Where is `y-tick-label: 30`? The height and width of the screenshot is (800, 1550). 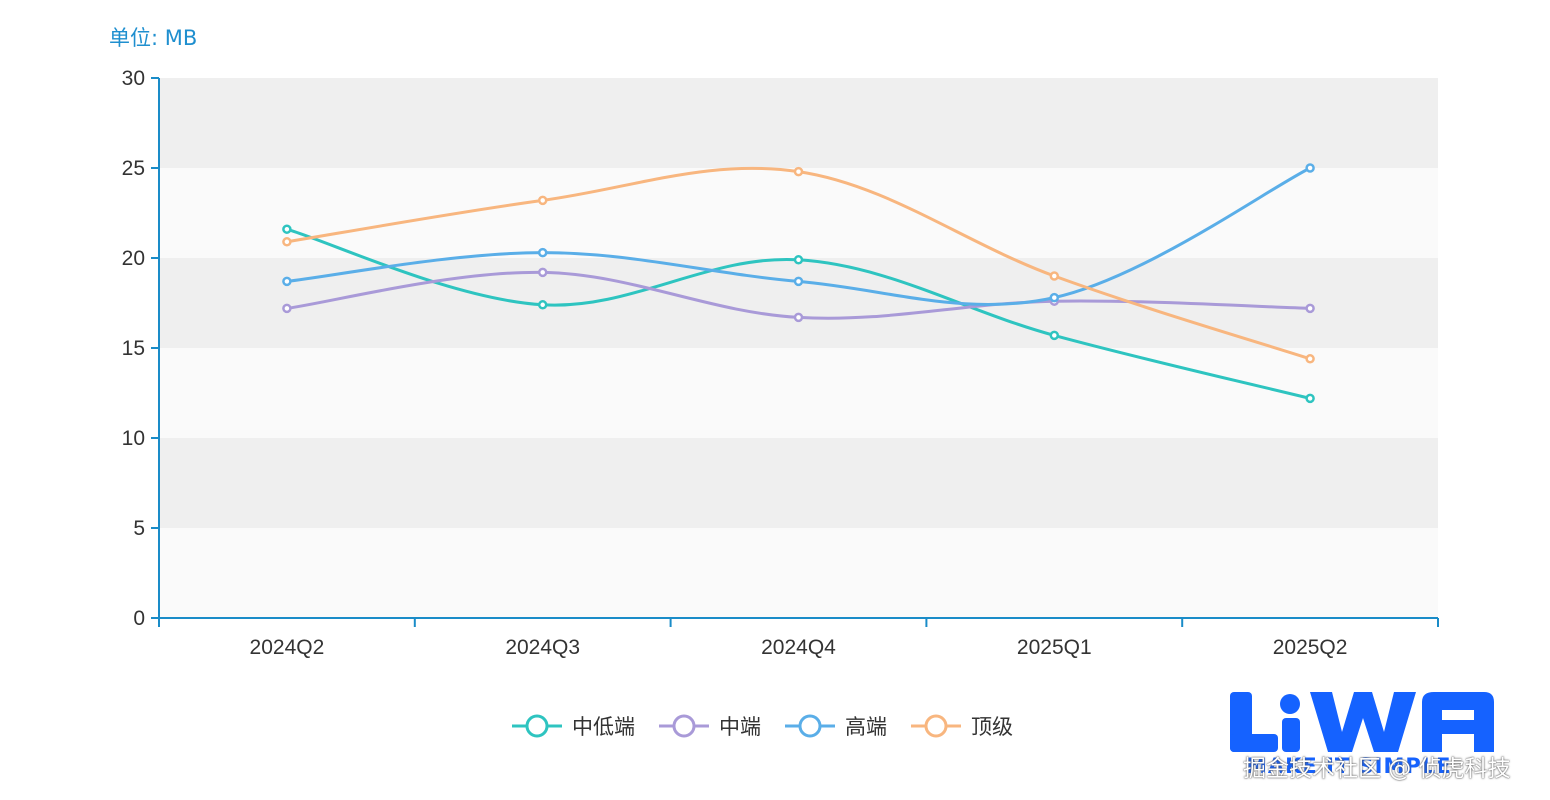
y-tick-label: 30 is located at coordinates (133, 78).